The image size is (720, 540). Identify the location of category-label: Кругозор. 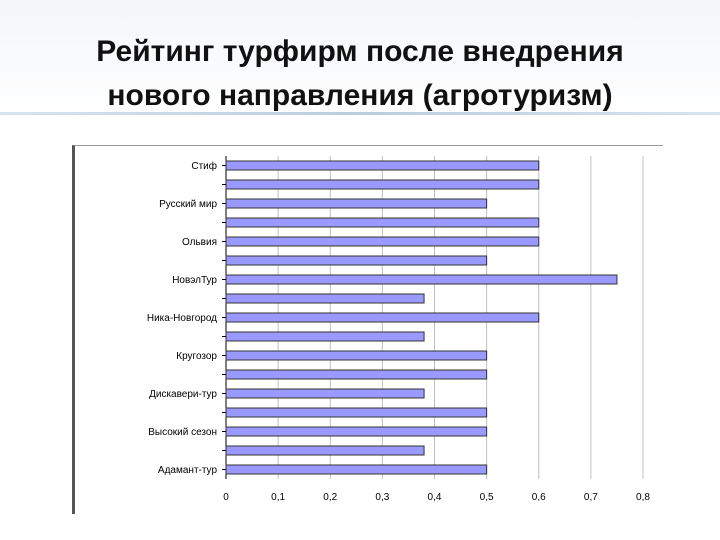
(196, 356).